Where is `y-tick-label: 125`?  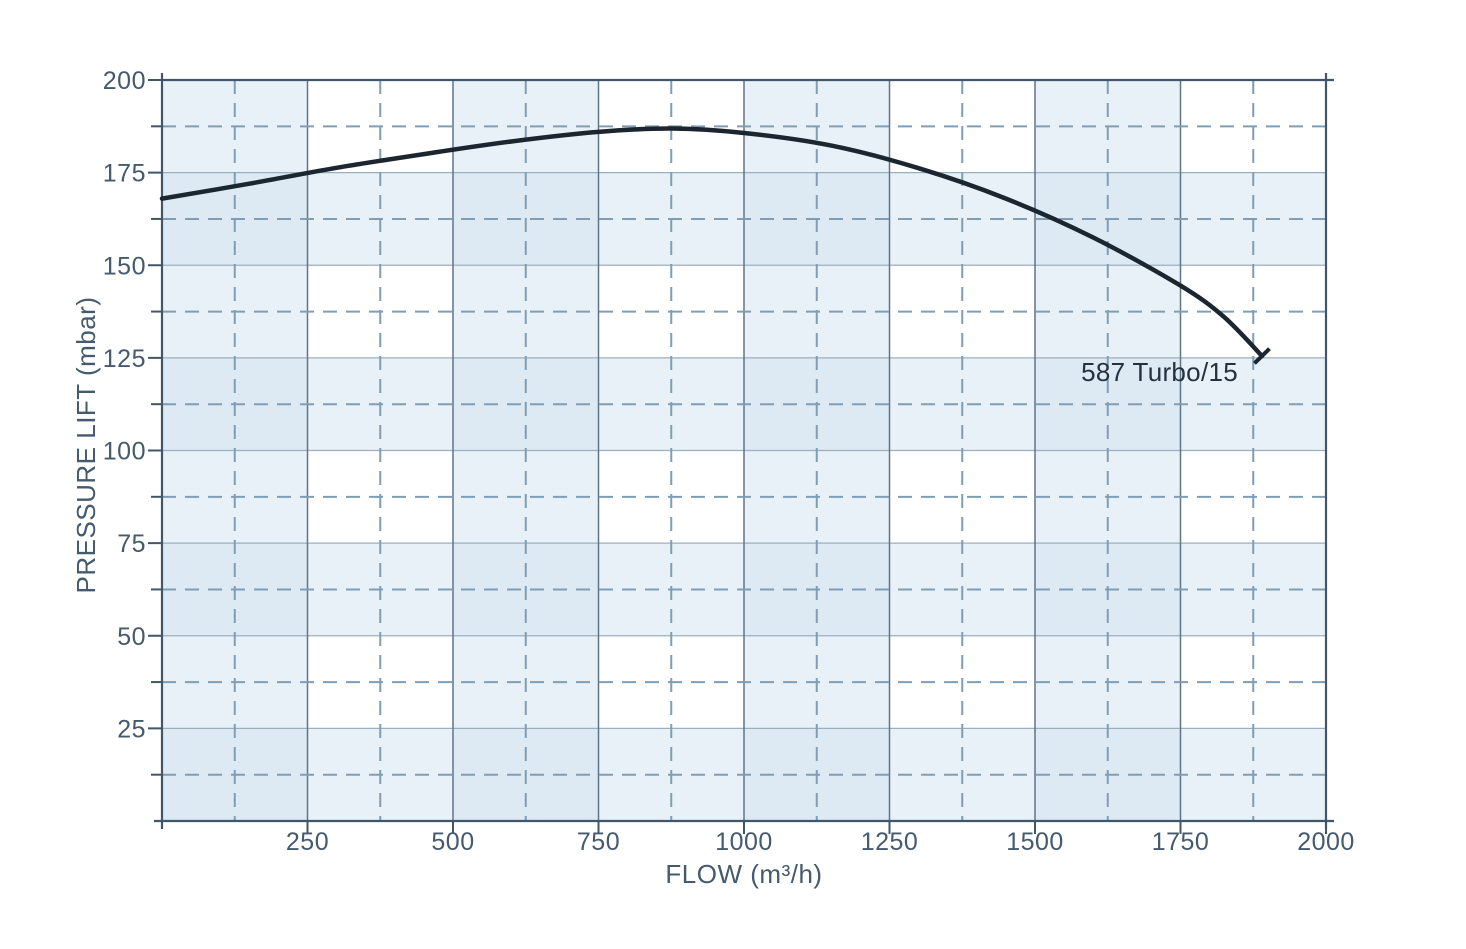
y-tick-label: 125 is located at coordinates (124, 359).